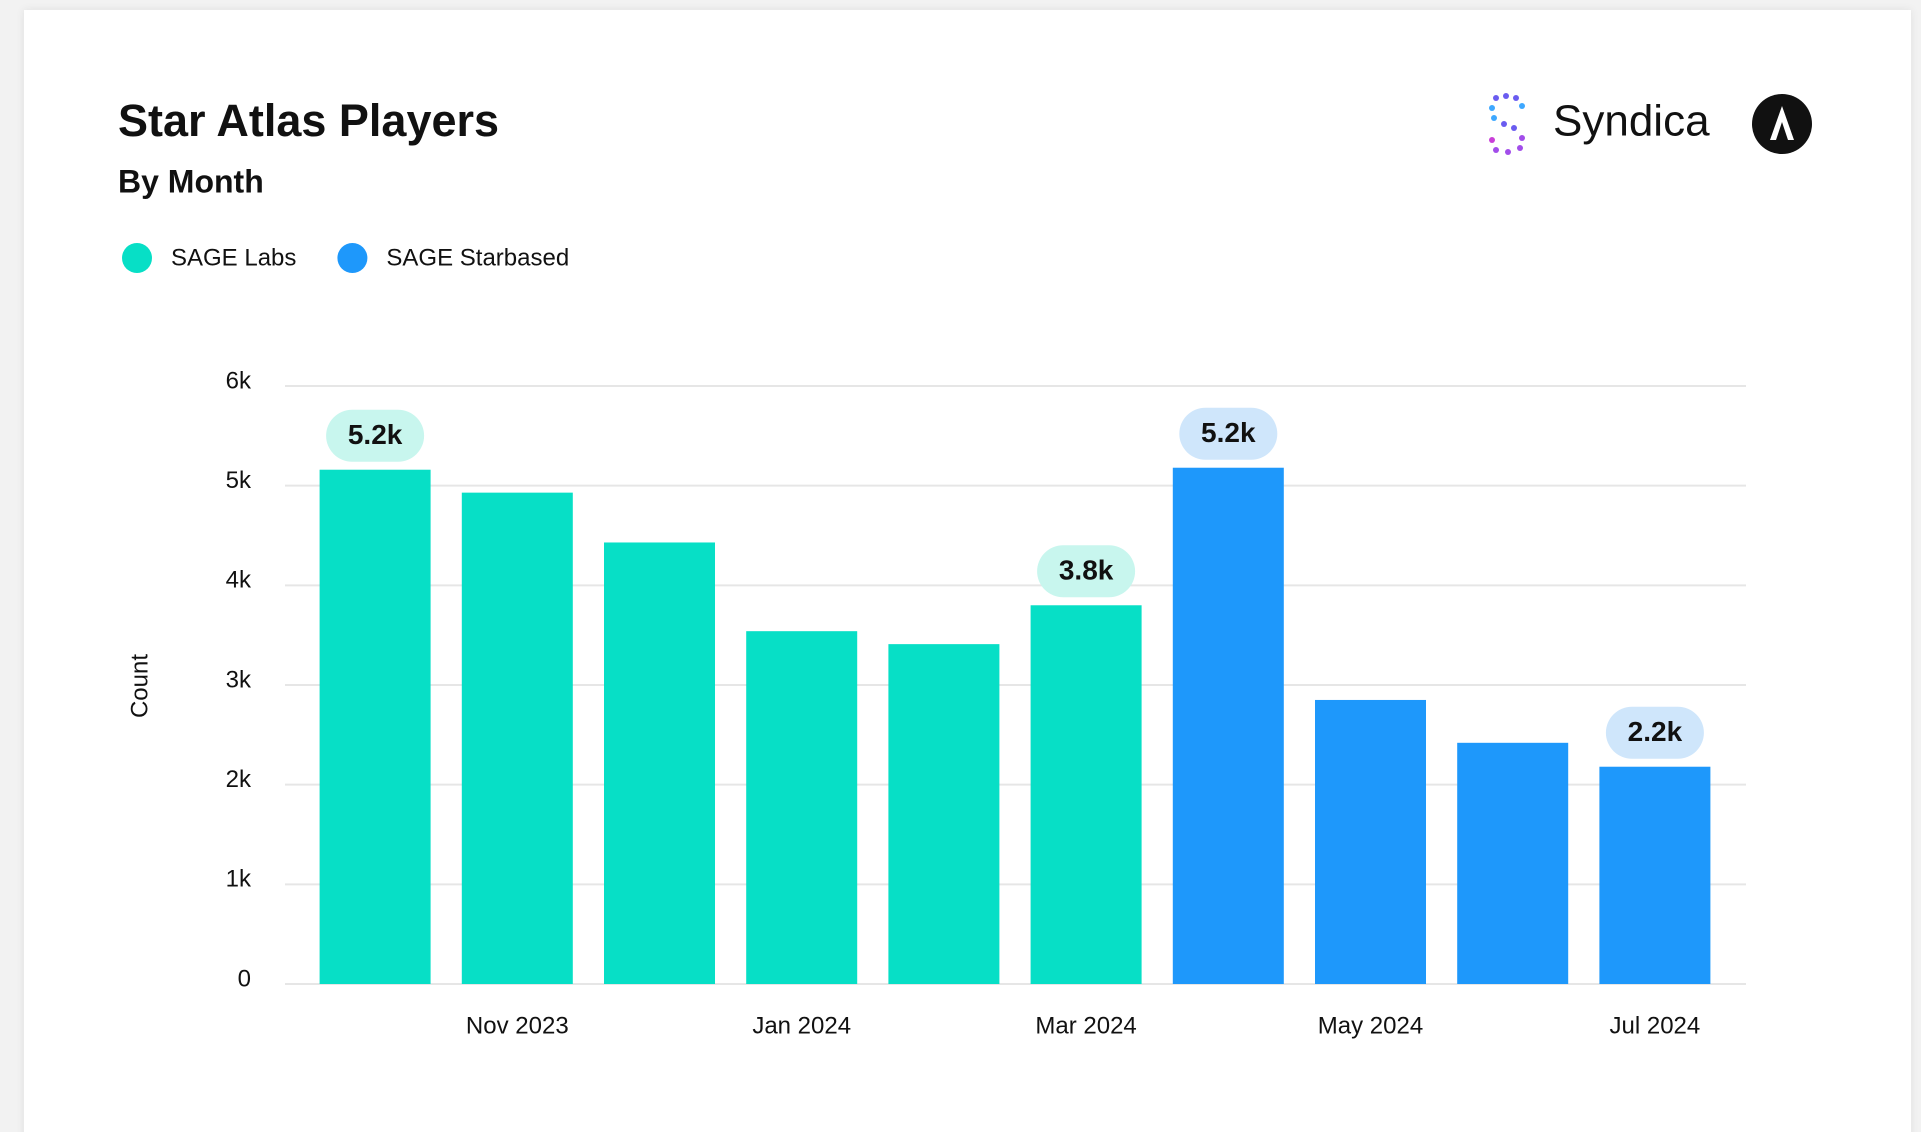 This screenshot has height=1132, width=1921. I want to click on x-tick-label: Nov 2023, so click(517, 1025).